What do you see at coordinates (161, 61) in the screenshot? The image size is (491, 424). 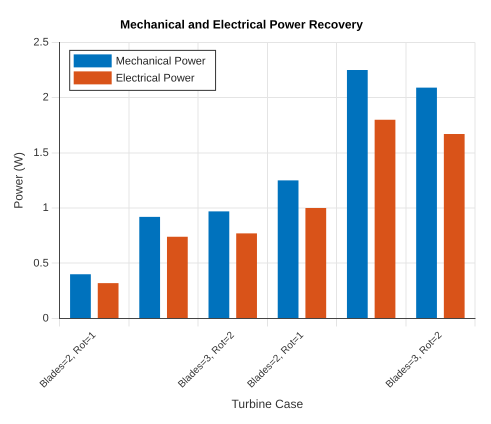 I see `legend-label: Mechanical Power` at bounding box center [161, 61].